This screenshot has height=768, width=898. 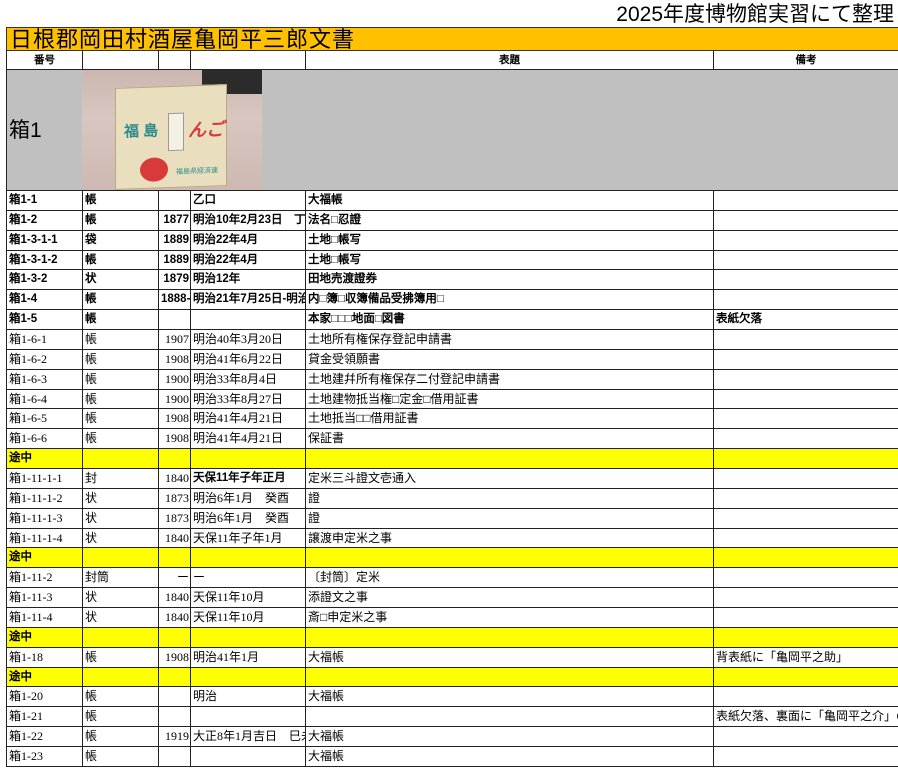 I want to click on cell-number: 箱1-1, so click(x=44, y=200).